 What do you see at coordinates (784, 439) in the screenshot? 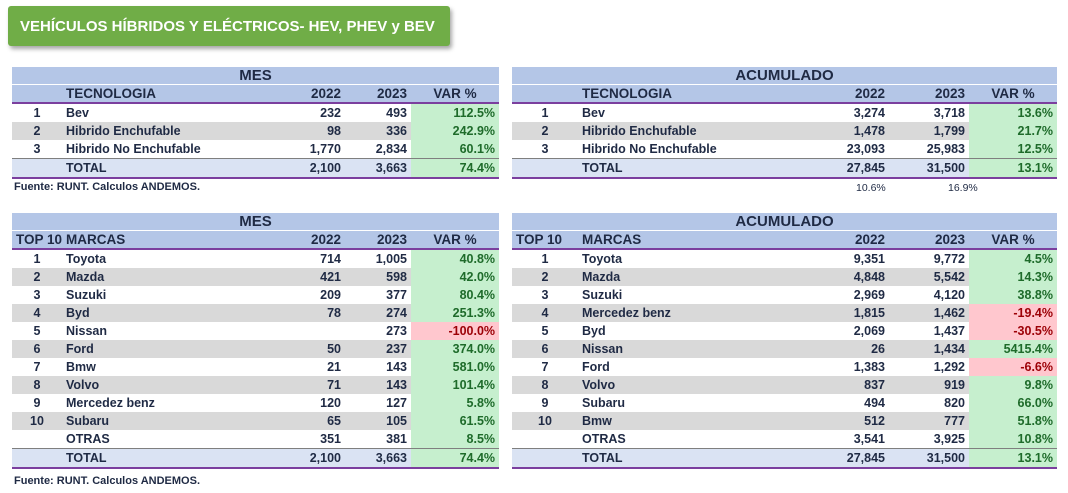
I see `table-row: OTRAS 3,541 3,925 10.8%` at bounding box center [784, 439].